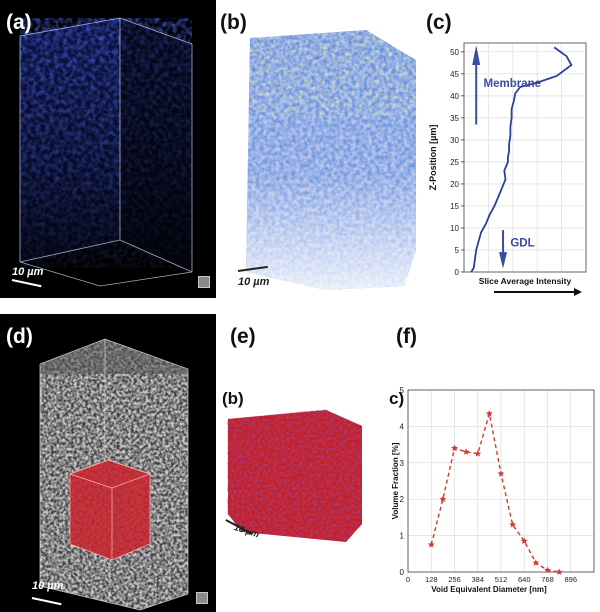 This screenshot has height=612, width=600. I want to click on y-axis-label: Z-Position [µm], so click(433, 158).